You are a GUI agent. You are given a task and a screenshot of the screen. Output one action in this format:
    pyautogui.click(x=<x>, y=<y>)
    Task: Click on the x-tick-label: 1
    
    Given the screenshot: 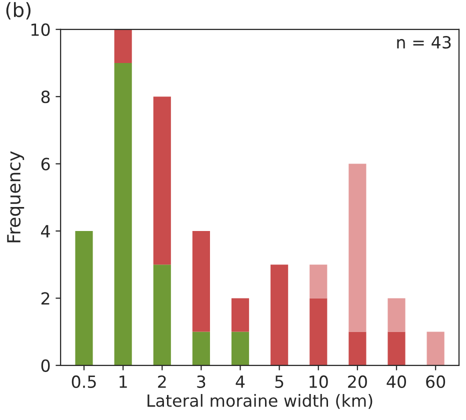 What is the action you would take?
    pyautogui.click(x=123, y=382)
    